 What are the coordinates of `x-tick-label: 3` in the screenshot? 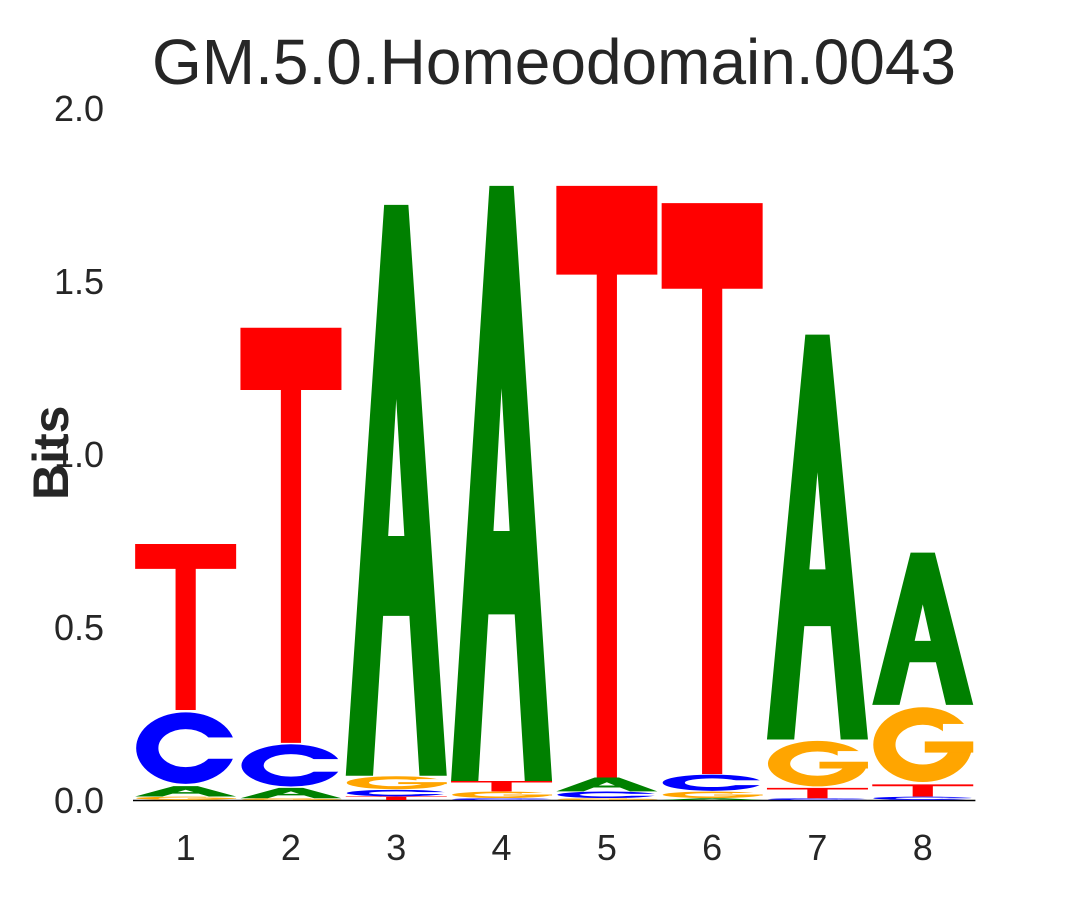 It's located at (396, 847).